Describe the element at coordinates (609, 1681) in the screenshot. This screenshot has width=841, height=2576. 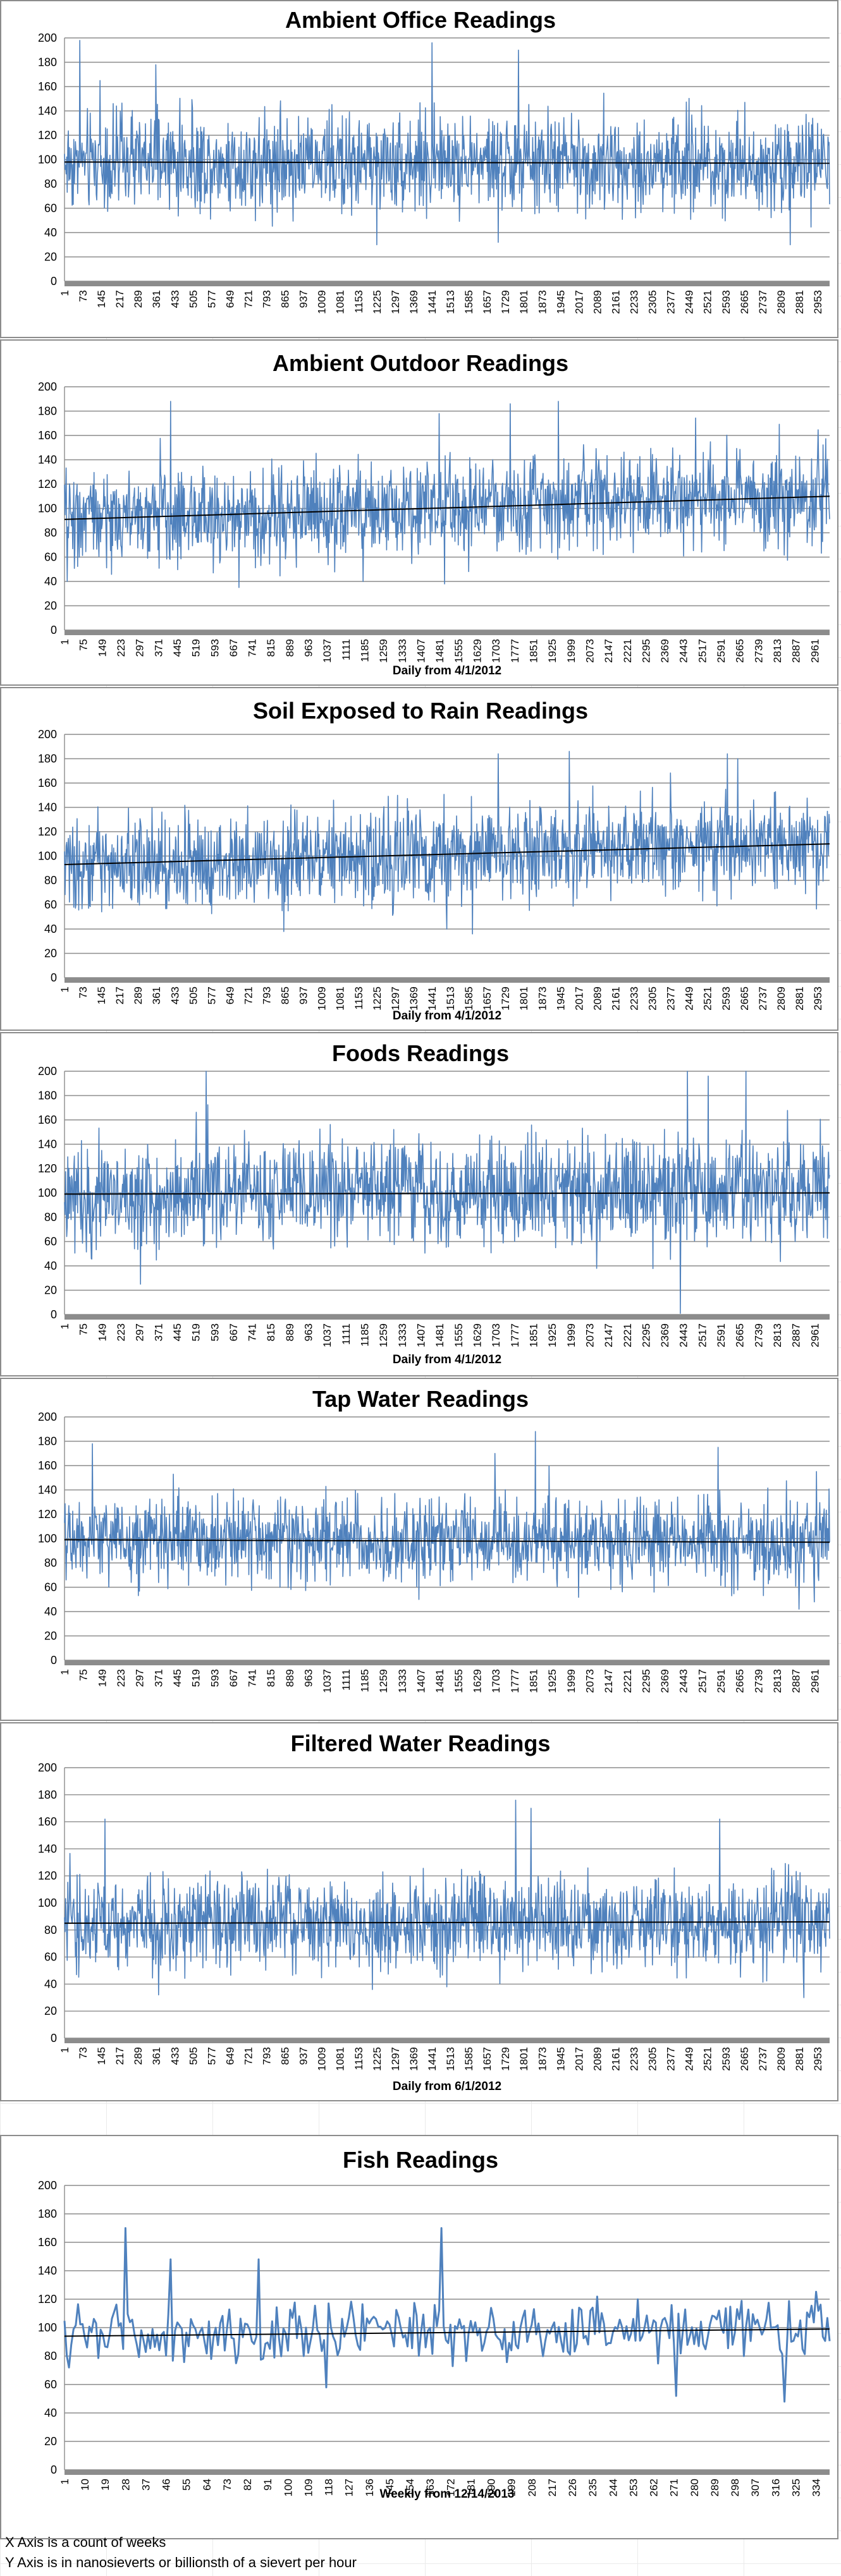
I see `x-tick-label: 2147` at that location.